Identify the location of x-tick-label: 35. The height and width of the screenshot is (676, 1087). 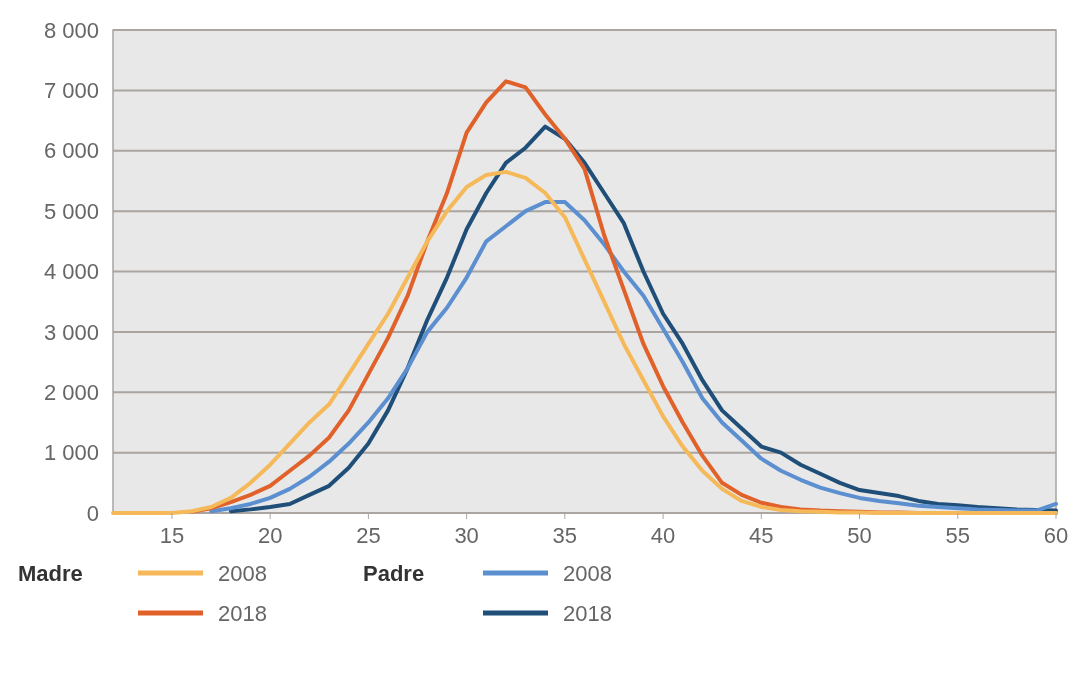
(565, 535).